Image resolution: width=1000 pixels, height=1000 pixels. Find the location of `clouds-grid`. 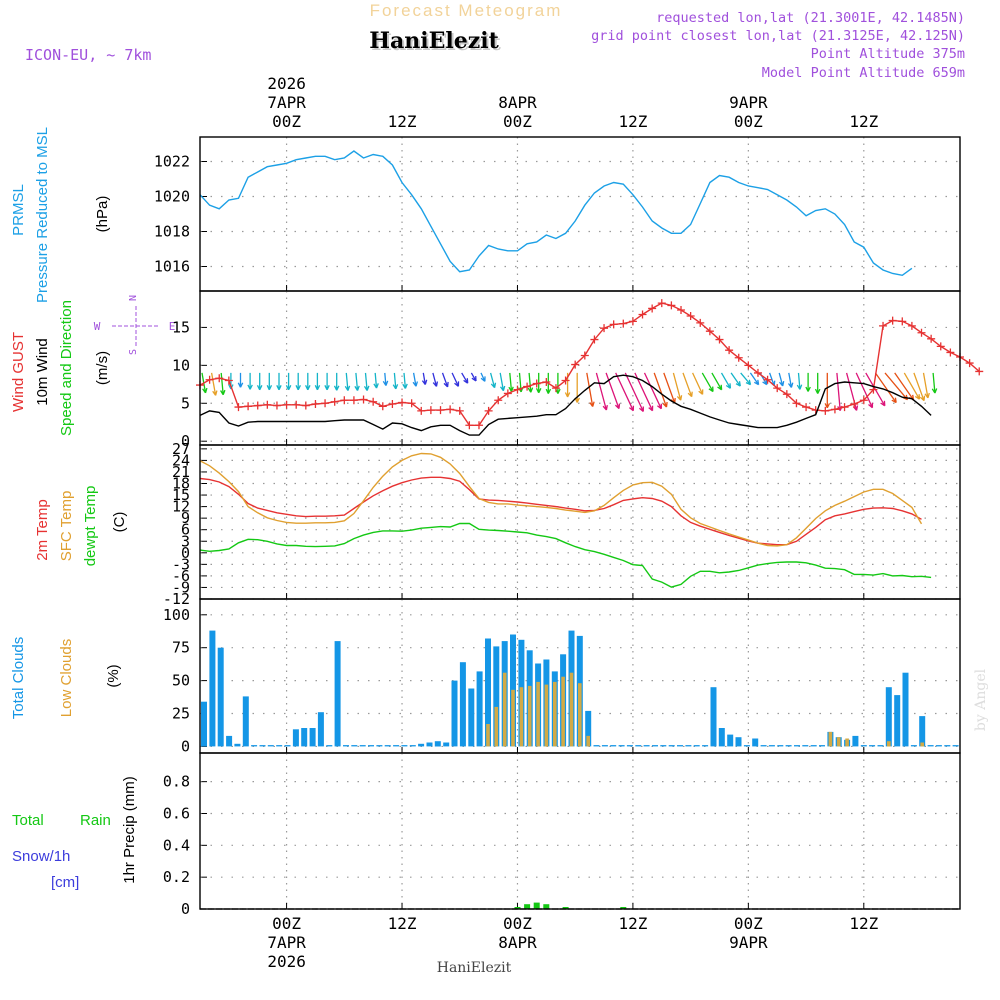

clouds-grid is located at coordinates (580, 676).